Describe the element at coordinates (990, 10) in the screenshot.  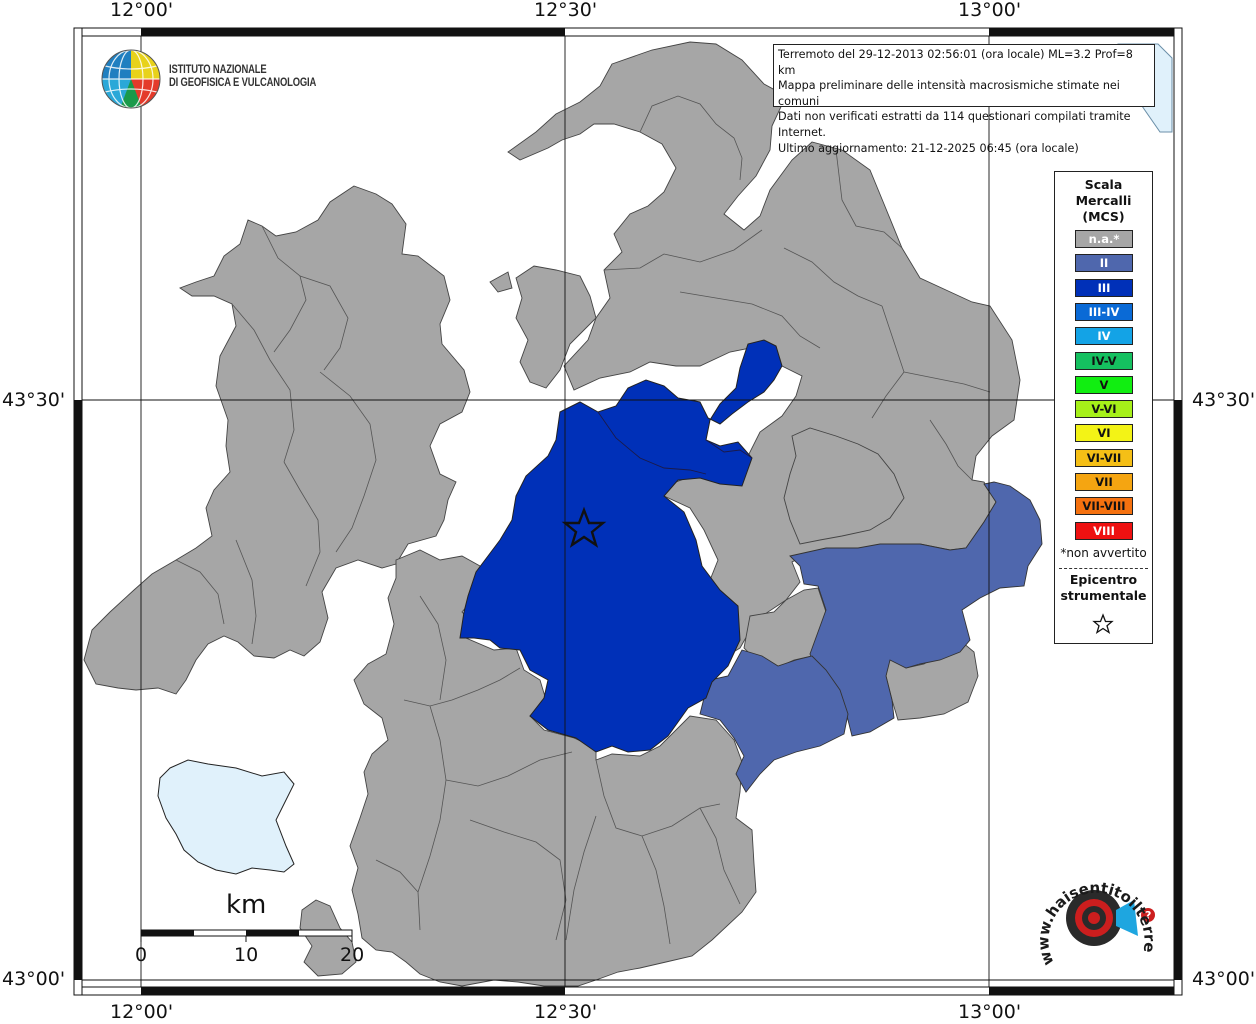
I see `coord-top-13-00: 13°00'` at that location.